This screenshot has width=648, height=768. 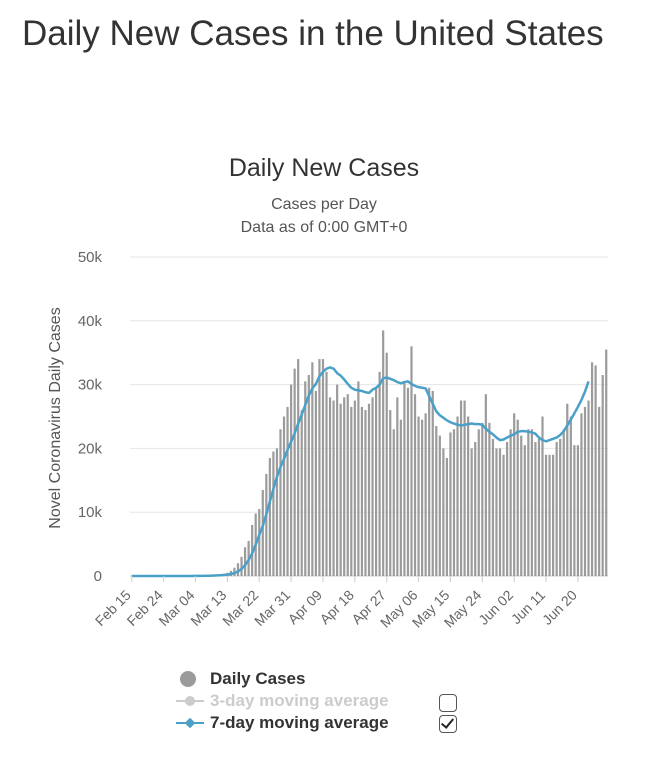 What do you see at coordinates (336, 679) in the screenshot?
I see `legend-item-daily-cases: Daily Cases` at bounding box center [336, 679].